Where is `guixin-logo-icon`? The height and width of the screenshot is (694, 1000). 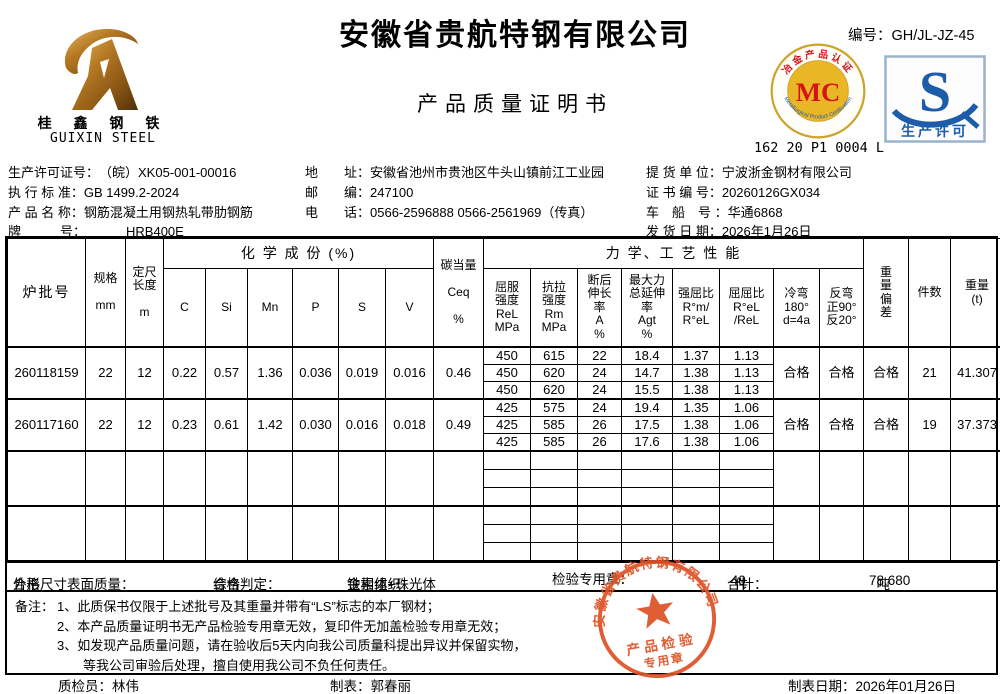
guixin-logo-icon is located at coordinates (101, 69).